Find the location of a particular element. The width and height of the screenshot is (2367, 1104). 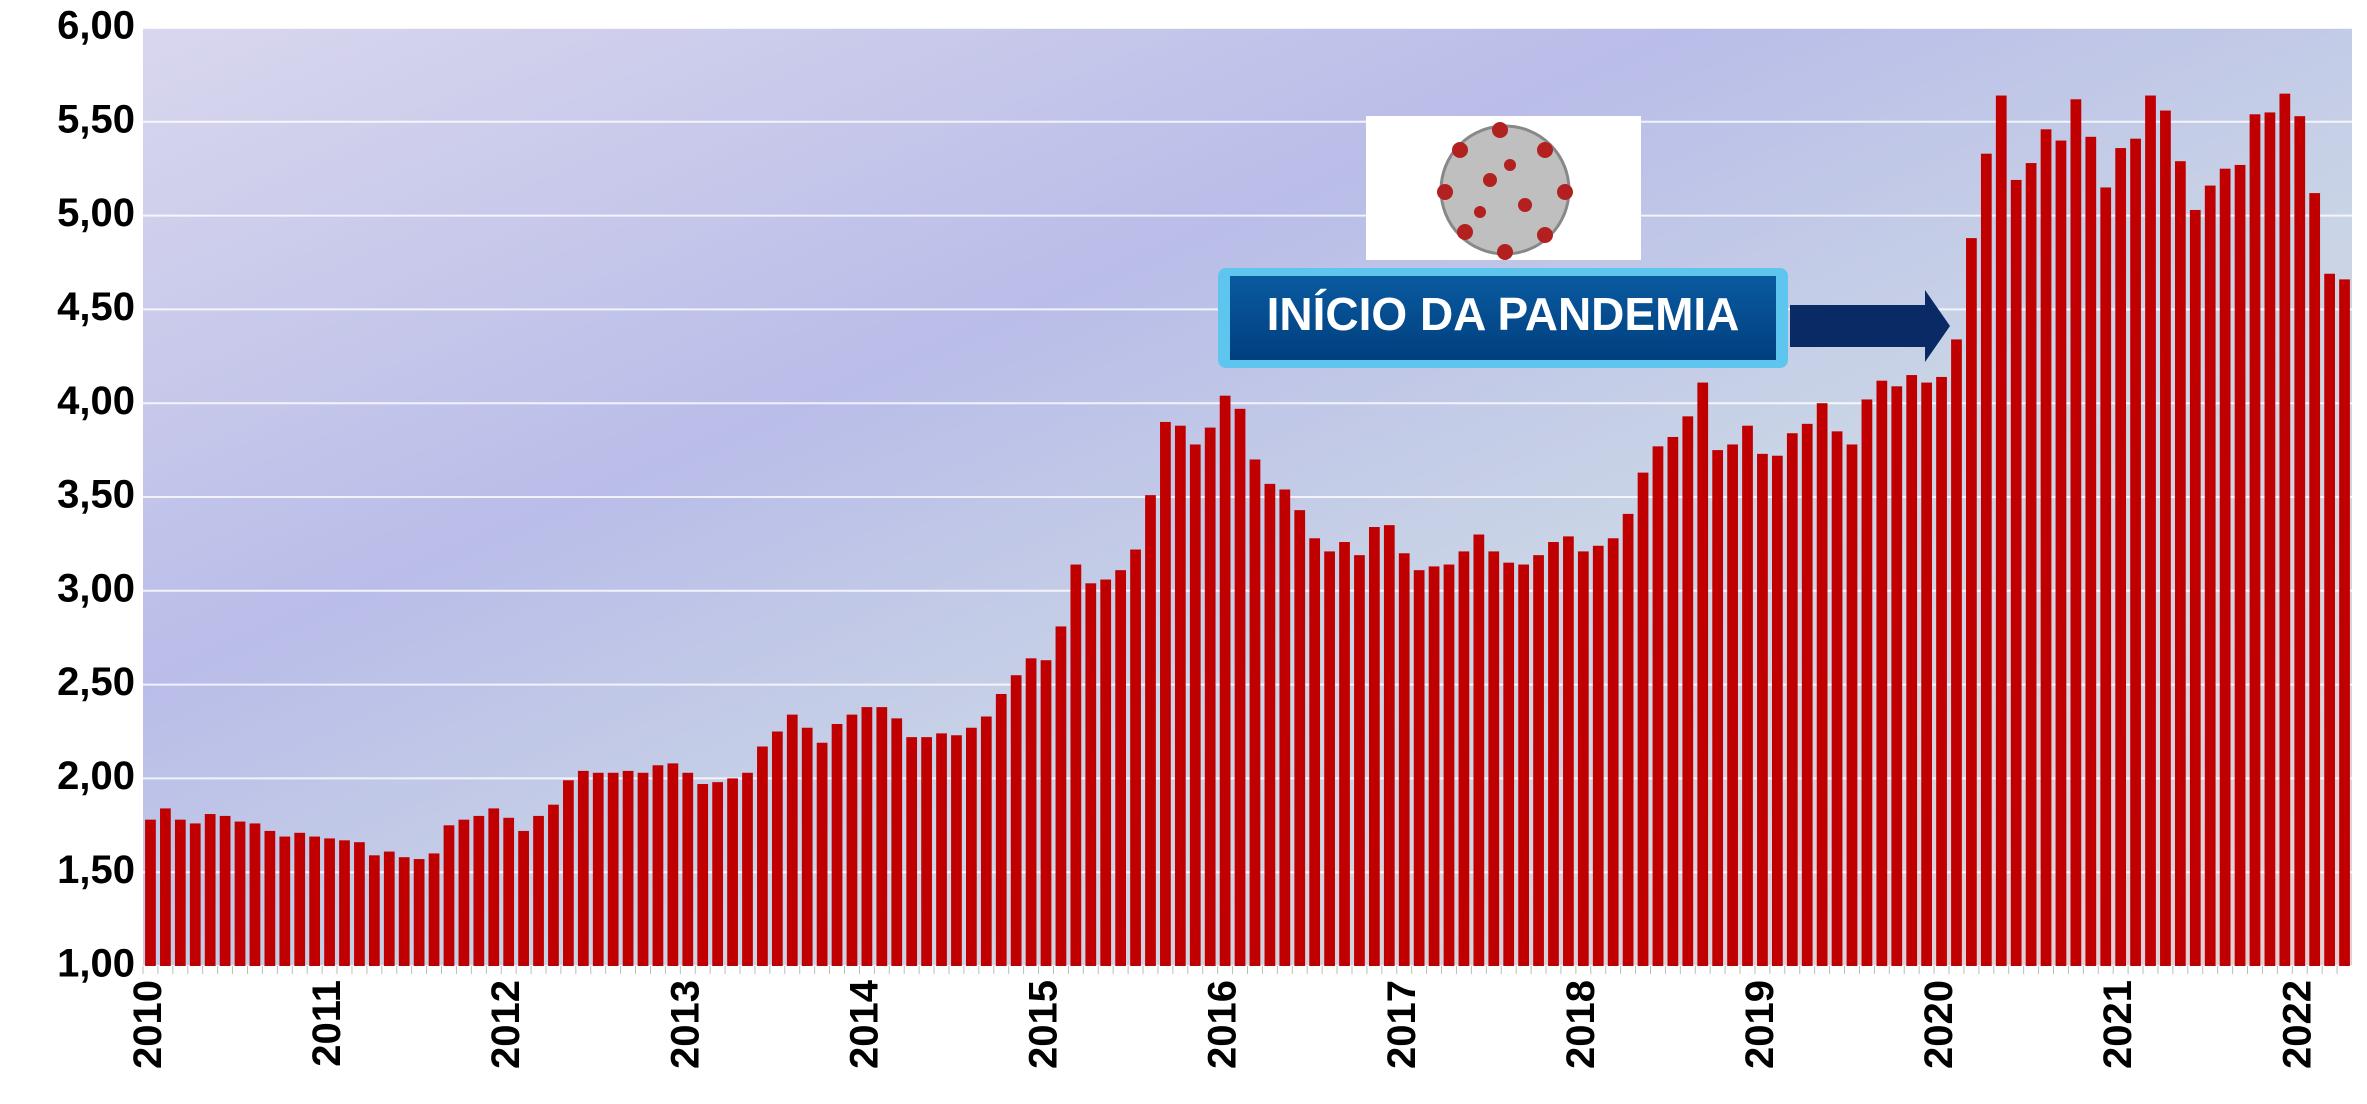

x-tick-label: 2011 is located at coordinates (327, 1023).